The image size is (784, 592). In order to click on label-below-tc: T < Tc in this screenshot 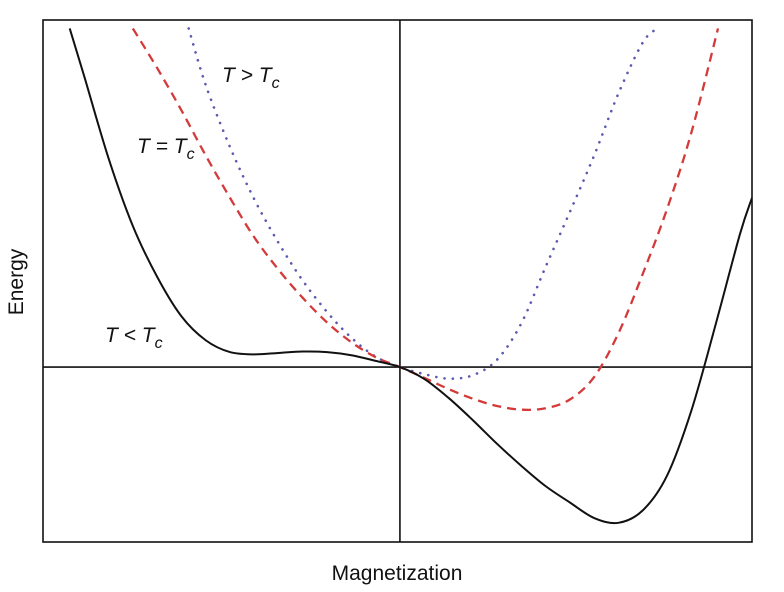, I will do `click(134, 338)`.